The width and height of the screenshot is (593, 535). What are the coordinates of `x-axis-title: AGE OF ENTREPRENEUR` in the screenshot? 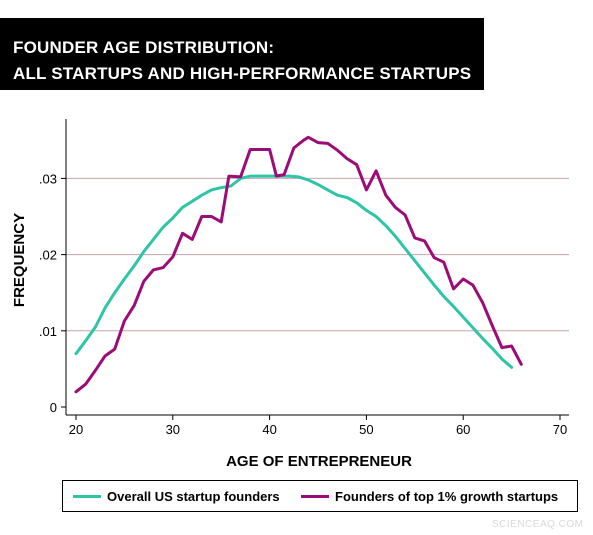 It's located at (319, 461).